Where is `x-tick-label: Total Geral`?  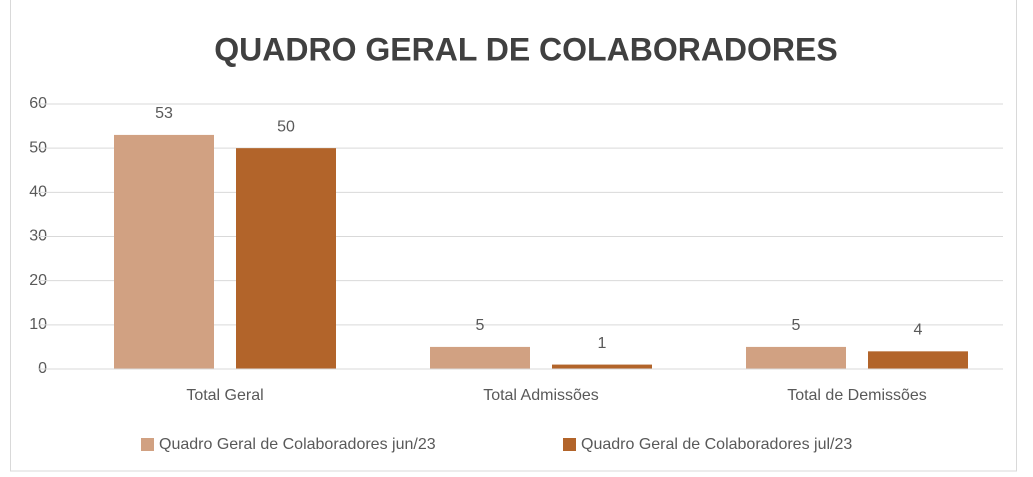
x-tick-label: Total Geral is located at coordinates (224, 395).